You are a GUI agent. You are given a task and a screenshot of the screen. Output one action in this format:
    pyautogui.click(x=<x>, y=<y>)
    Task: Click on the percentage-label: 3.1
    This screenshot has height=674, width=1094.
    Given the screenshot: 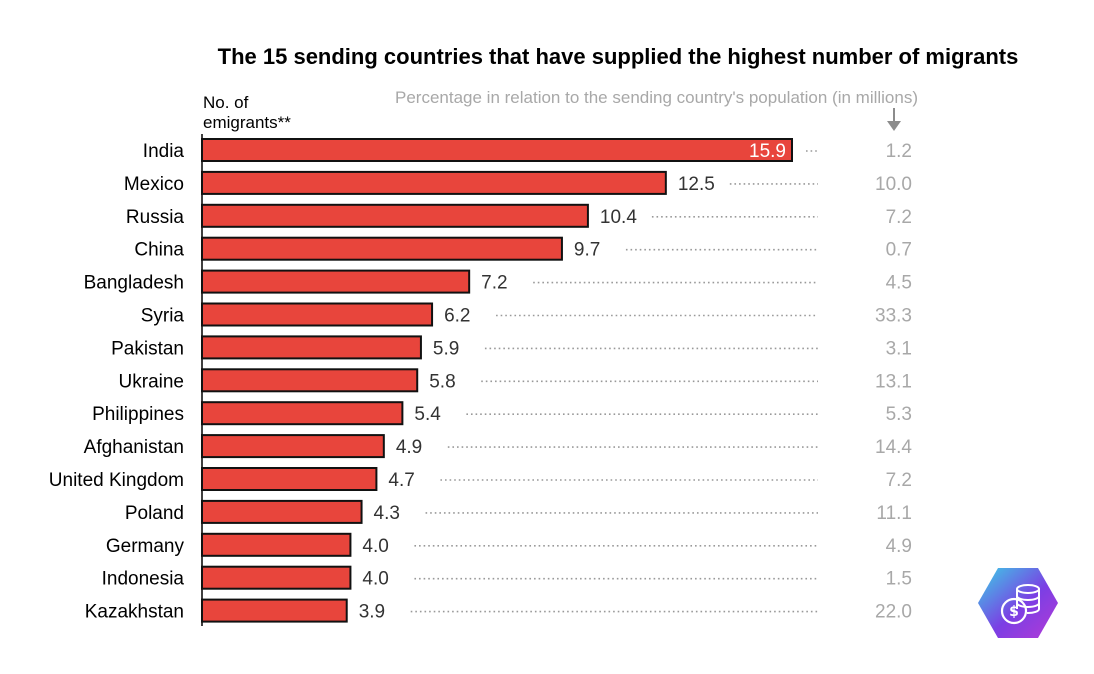 What is the action you would take?
    pyautogui.click(x=899, y=348)
    